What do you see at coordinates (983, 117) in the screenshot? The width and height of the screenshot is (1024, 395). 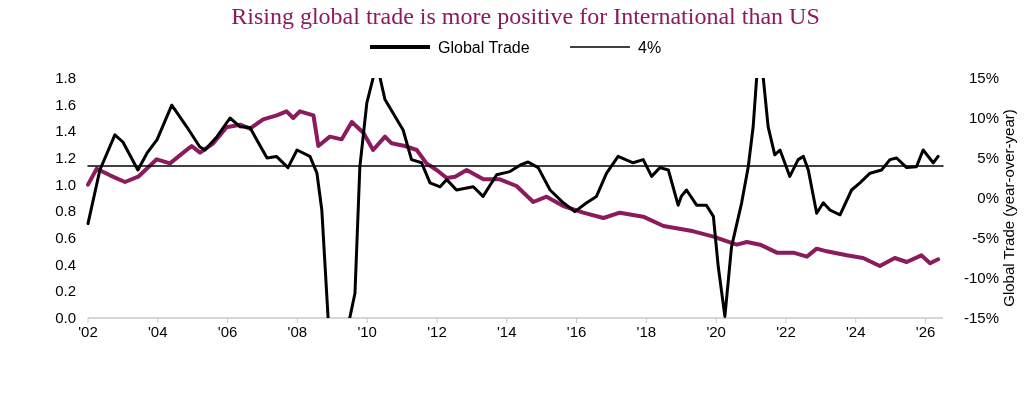 I see `y2-tick-label: 10%` at bounding box center [983, 117].